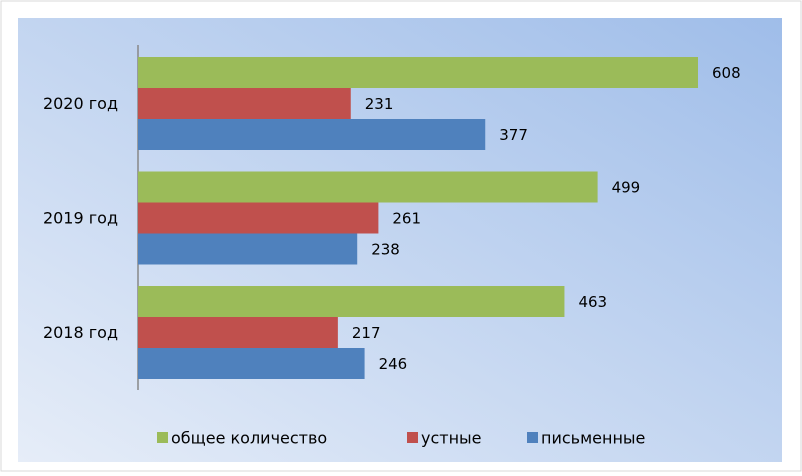  I want to click on value-label: 377, so click(513, 135).